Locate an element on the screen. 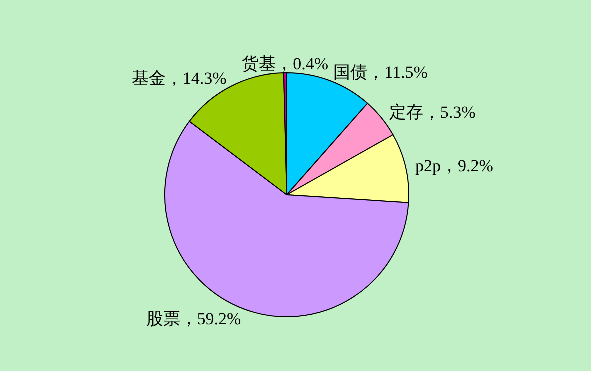 This screenshot has height=371, width=591. slice-label: p2p，9.2% is located at coordinates (454, 166).